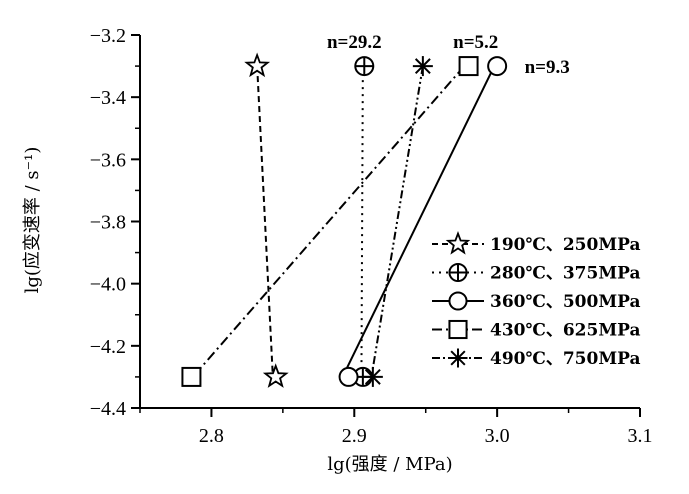  Describe the element at coordinates (389, 464) in the screenshot. I see `x-axis-label: lg(强度 / MPa)` at that location.